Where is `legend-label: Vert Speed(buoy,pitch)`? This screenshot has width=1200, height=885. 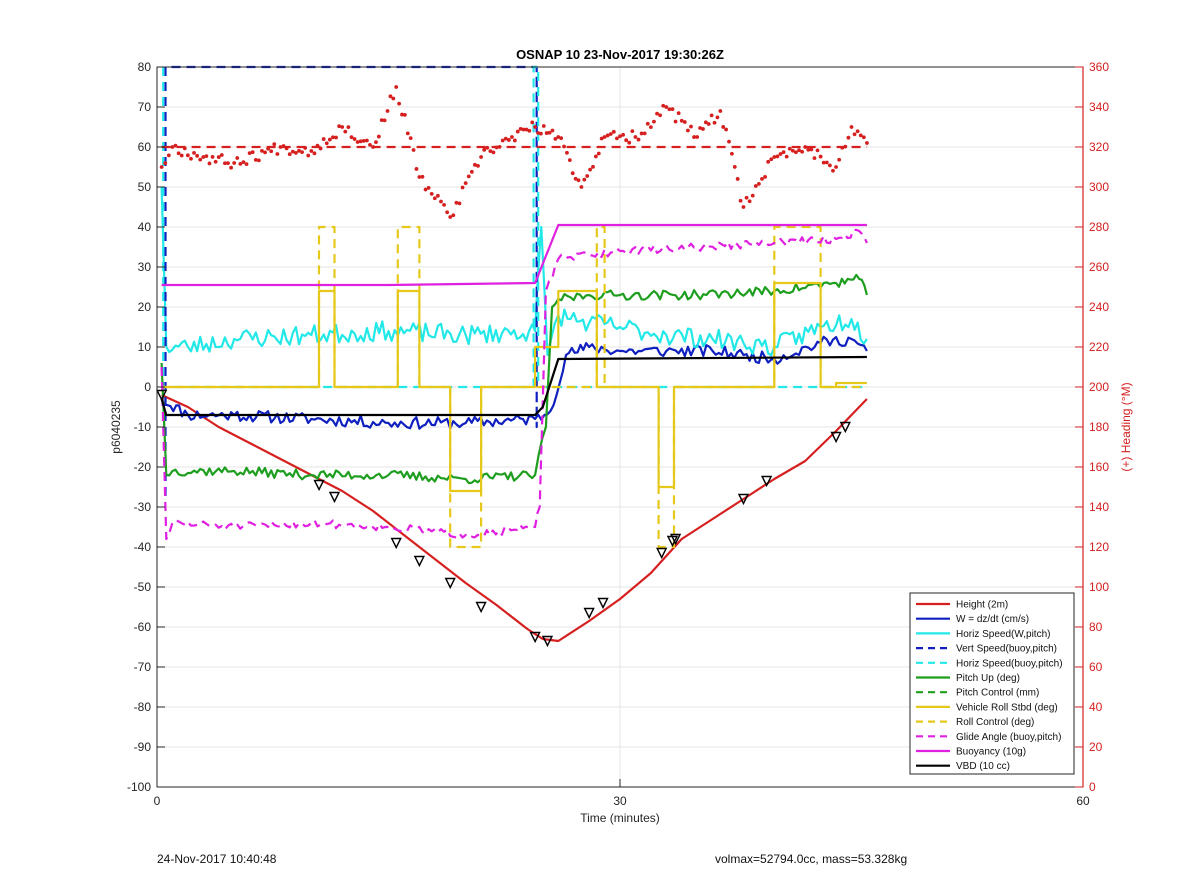 legend-label: Vert Speed(buoy,pitch) is located at coordinates (1006, 649).